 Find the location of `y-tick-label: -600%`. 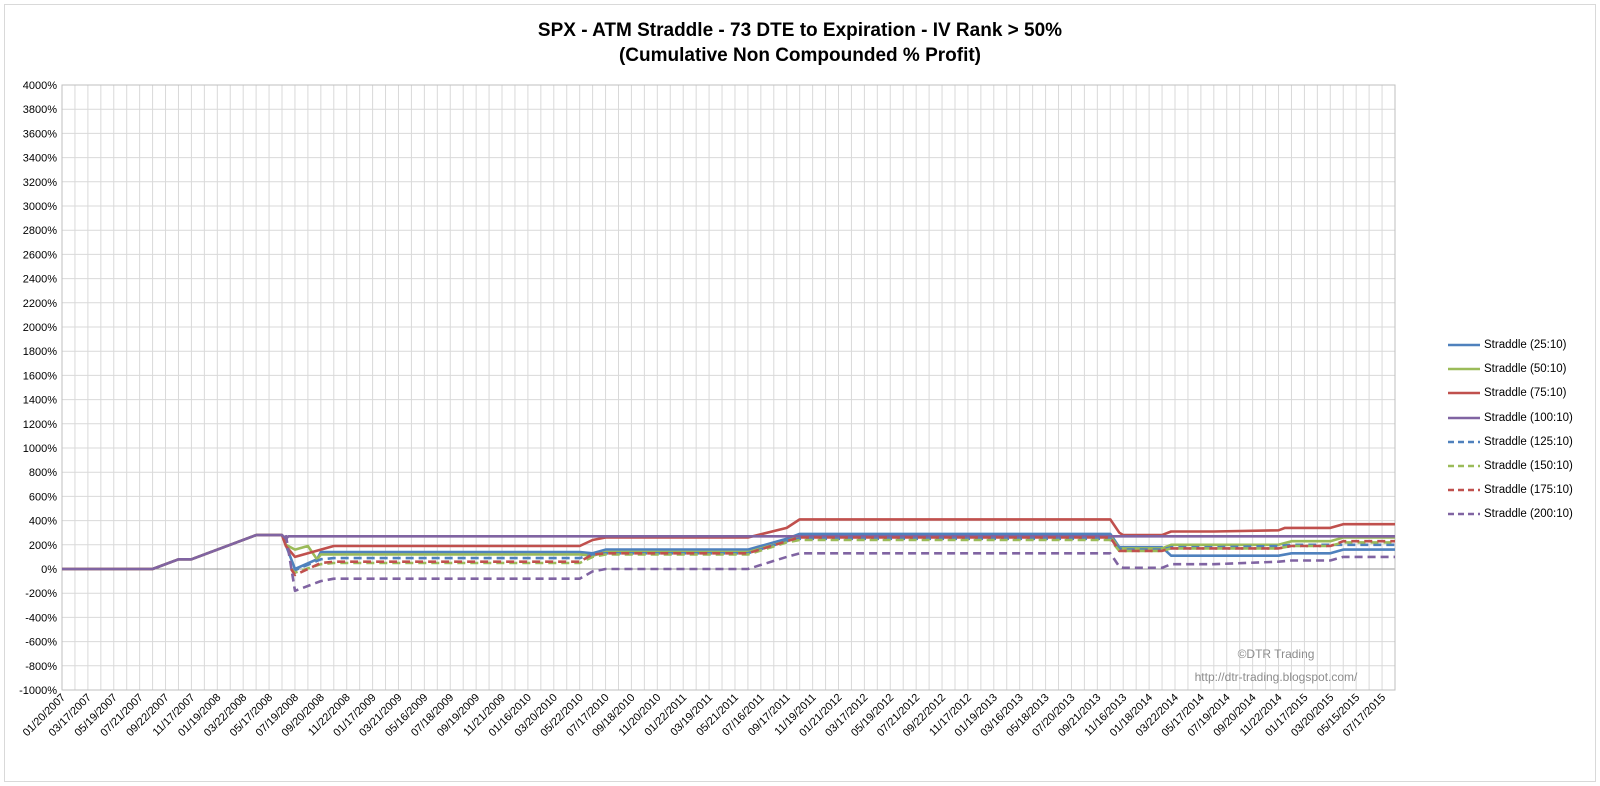

y-tick-label: -600% is located at coordinates (41, 643).